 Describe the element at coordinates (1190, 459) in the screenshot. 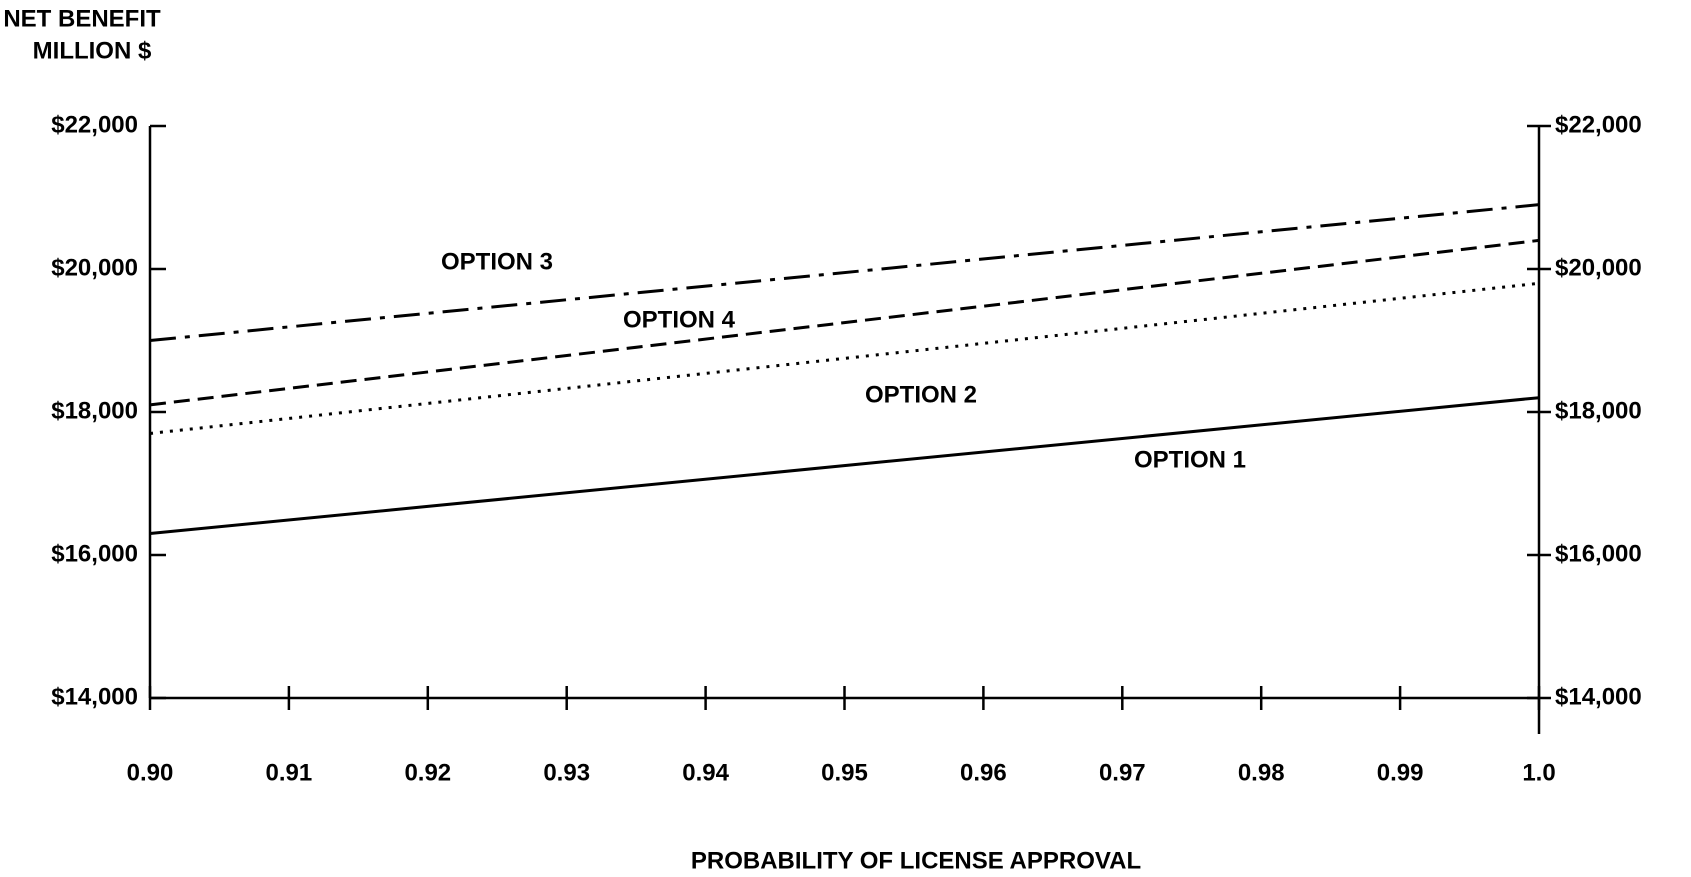

I see `series-label: OPTION 1` at that location.